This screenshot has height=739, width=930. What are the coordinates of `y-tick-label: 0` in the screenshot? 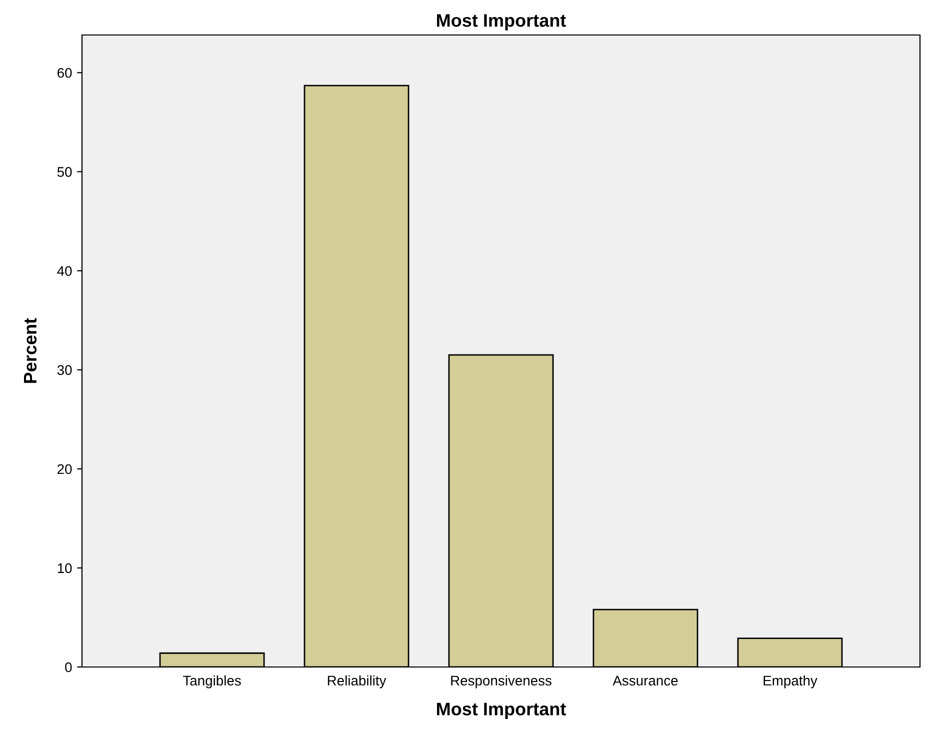 It's located at (68, 667).